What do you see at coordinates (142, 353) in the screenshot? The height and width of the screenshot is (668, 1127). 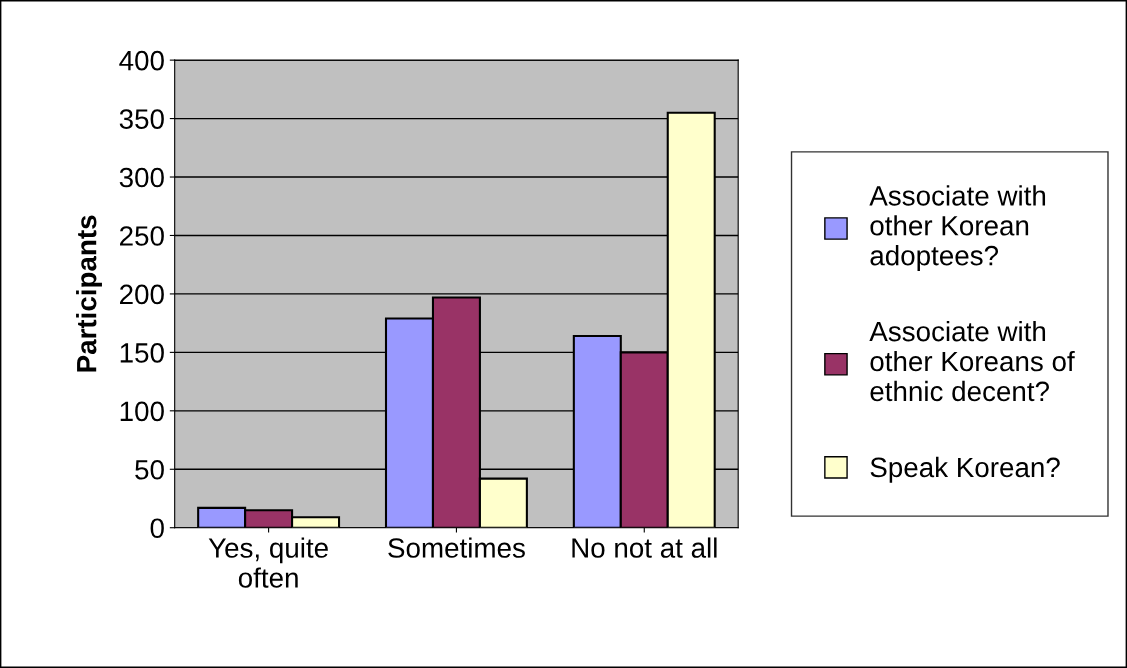 I see `y-tick-label: 150` at bounding box center [142, 353].